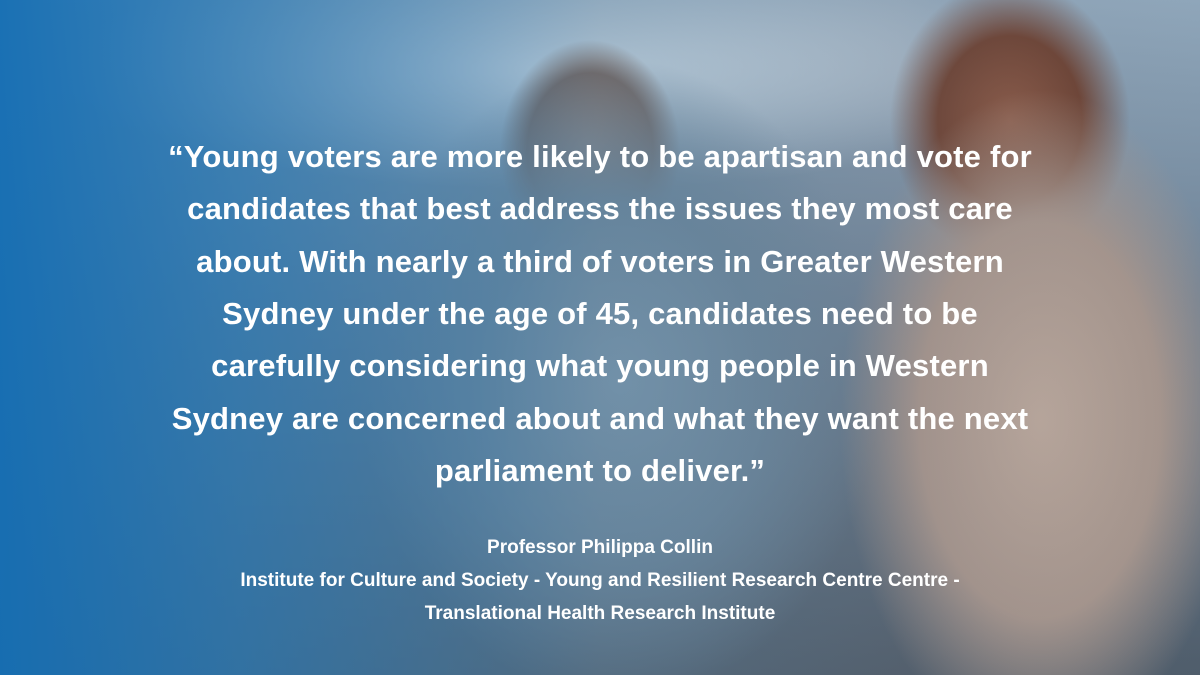  What do you see at coordinates (600, 547) in the screenshot?
I see `author-name: Professor Philippa Collin` at bounding box center [600, 547].